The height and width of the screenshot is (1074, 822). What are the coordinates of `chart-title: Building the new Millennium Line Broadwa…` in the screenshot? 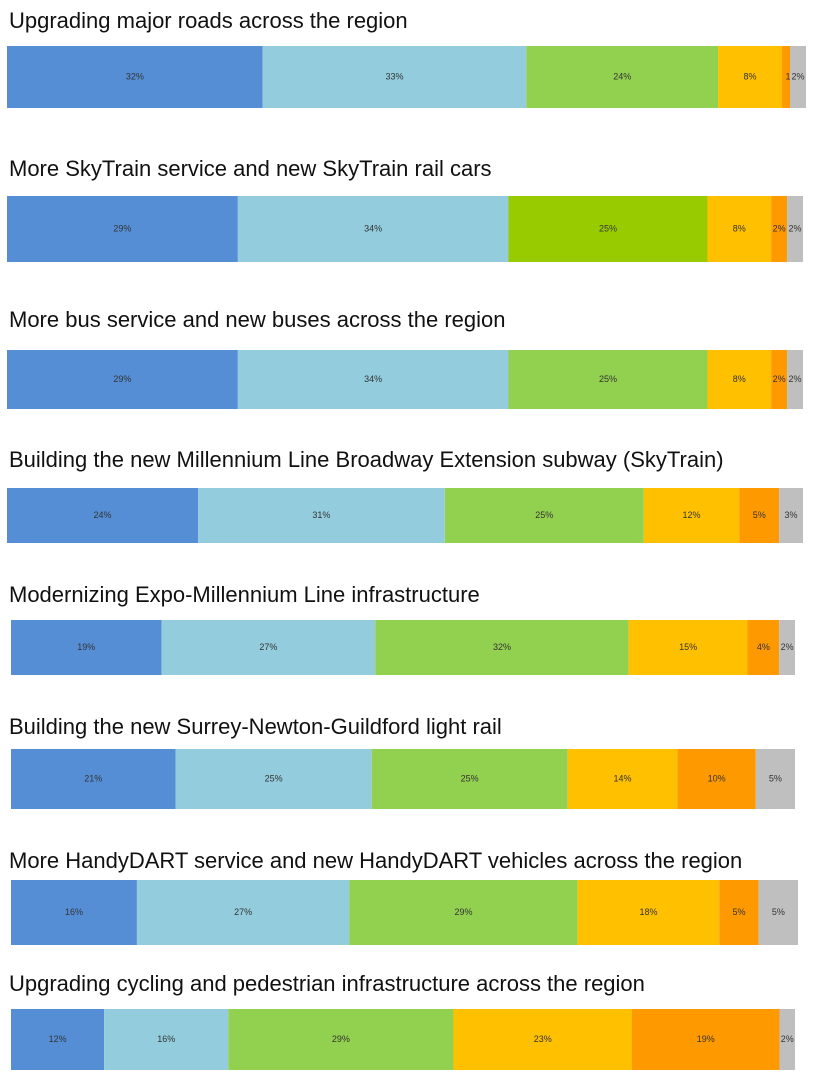 It's located at (366, 459).